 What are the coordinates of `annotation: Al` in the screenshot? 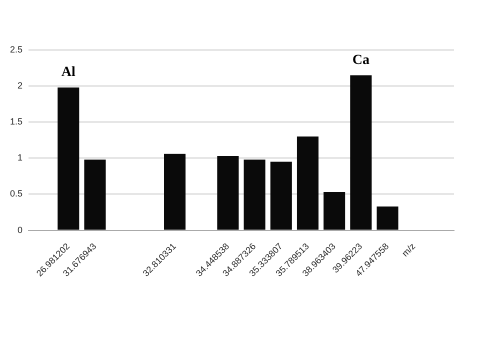 It's located at (68, 72).